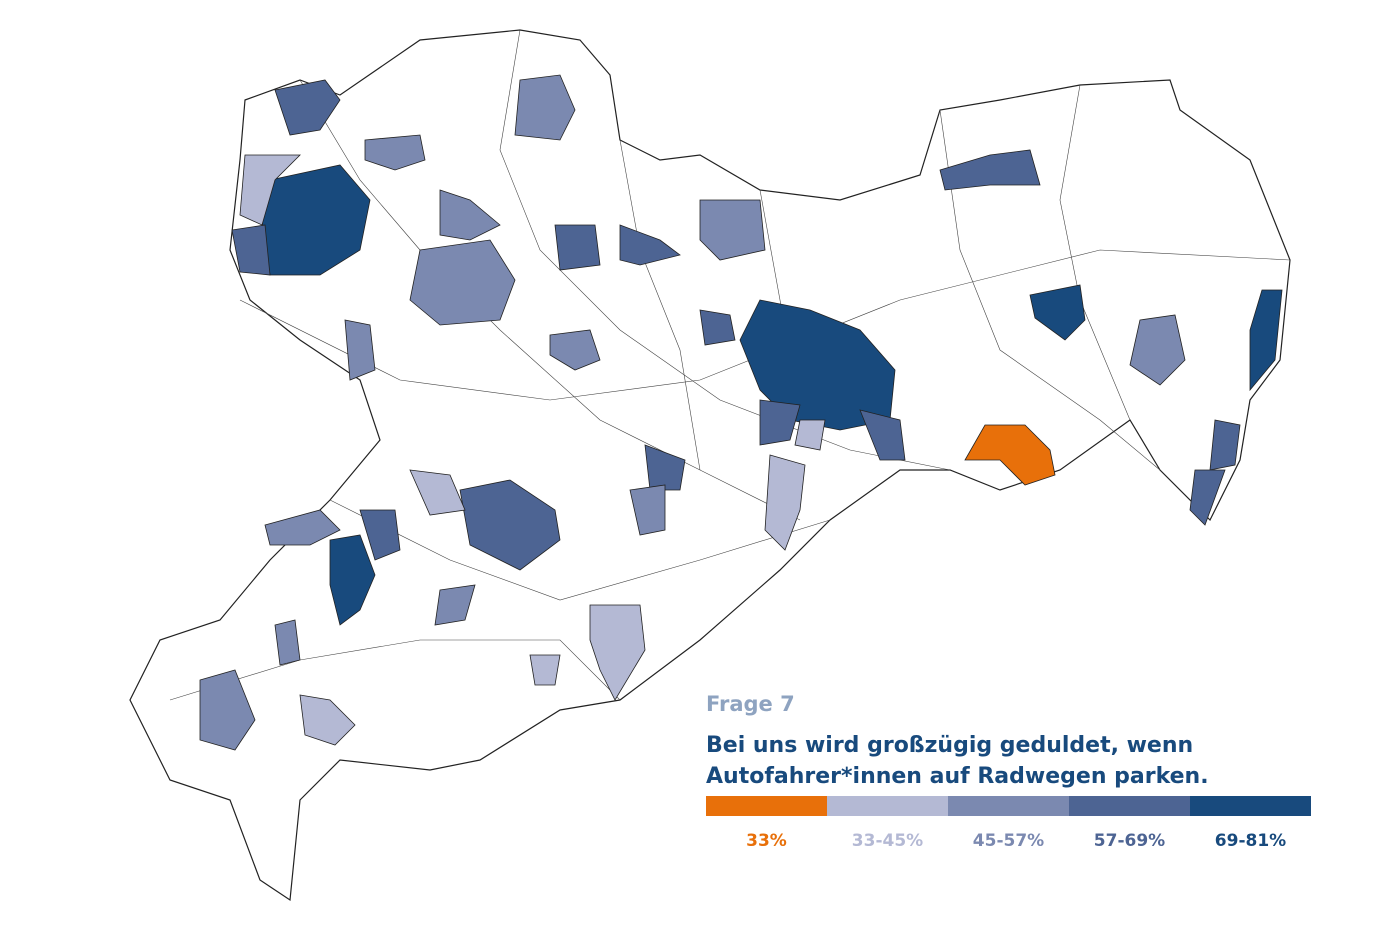  I want to click on legend-item: 45-57%, so click(1008, 823).